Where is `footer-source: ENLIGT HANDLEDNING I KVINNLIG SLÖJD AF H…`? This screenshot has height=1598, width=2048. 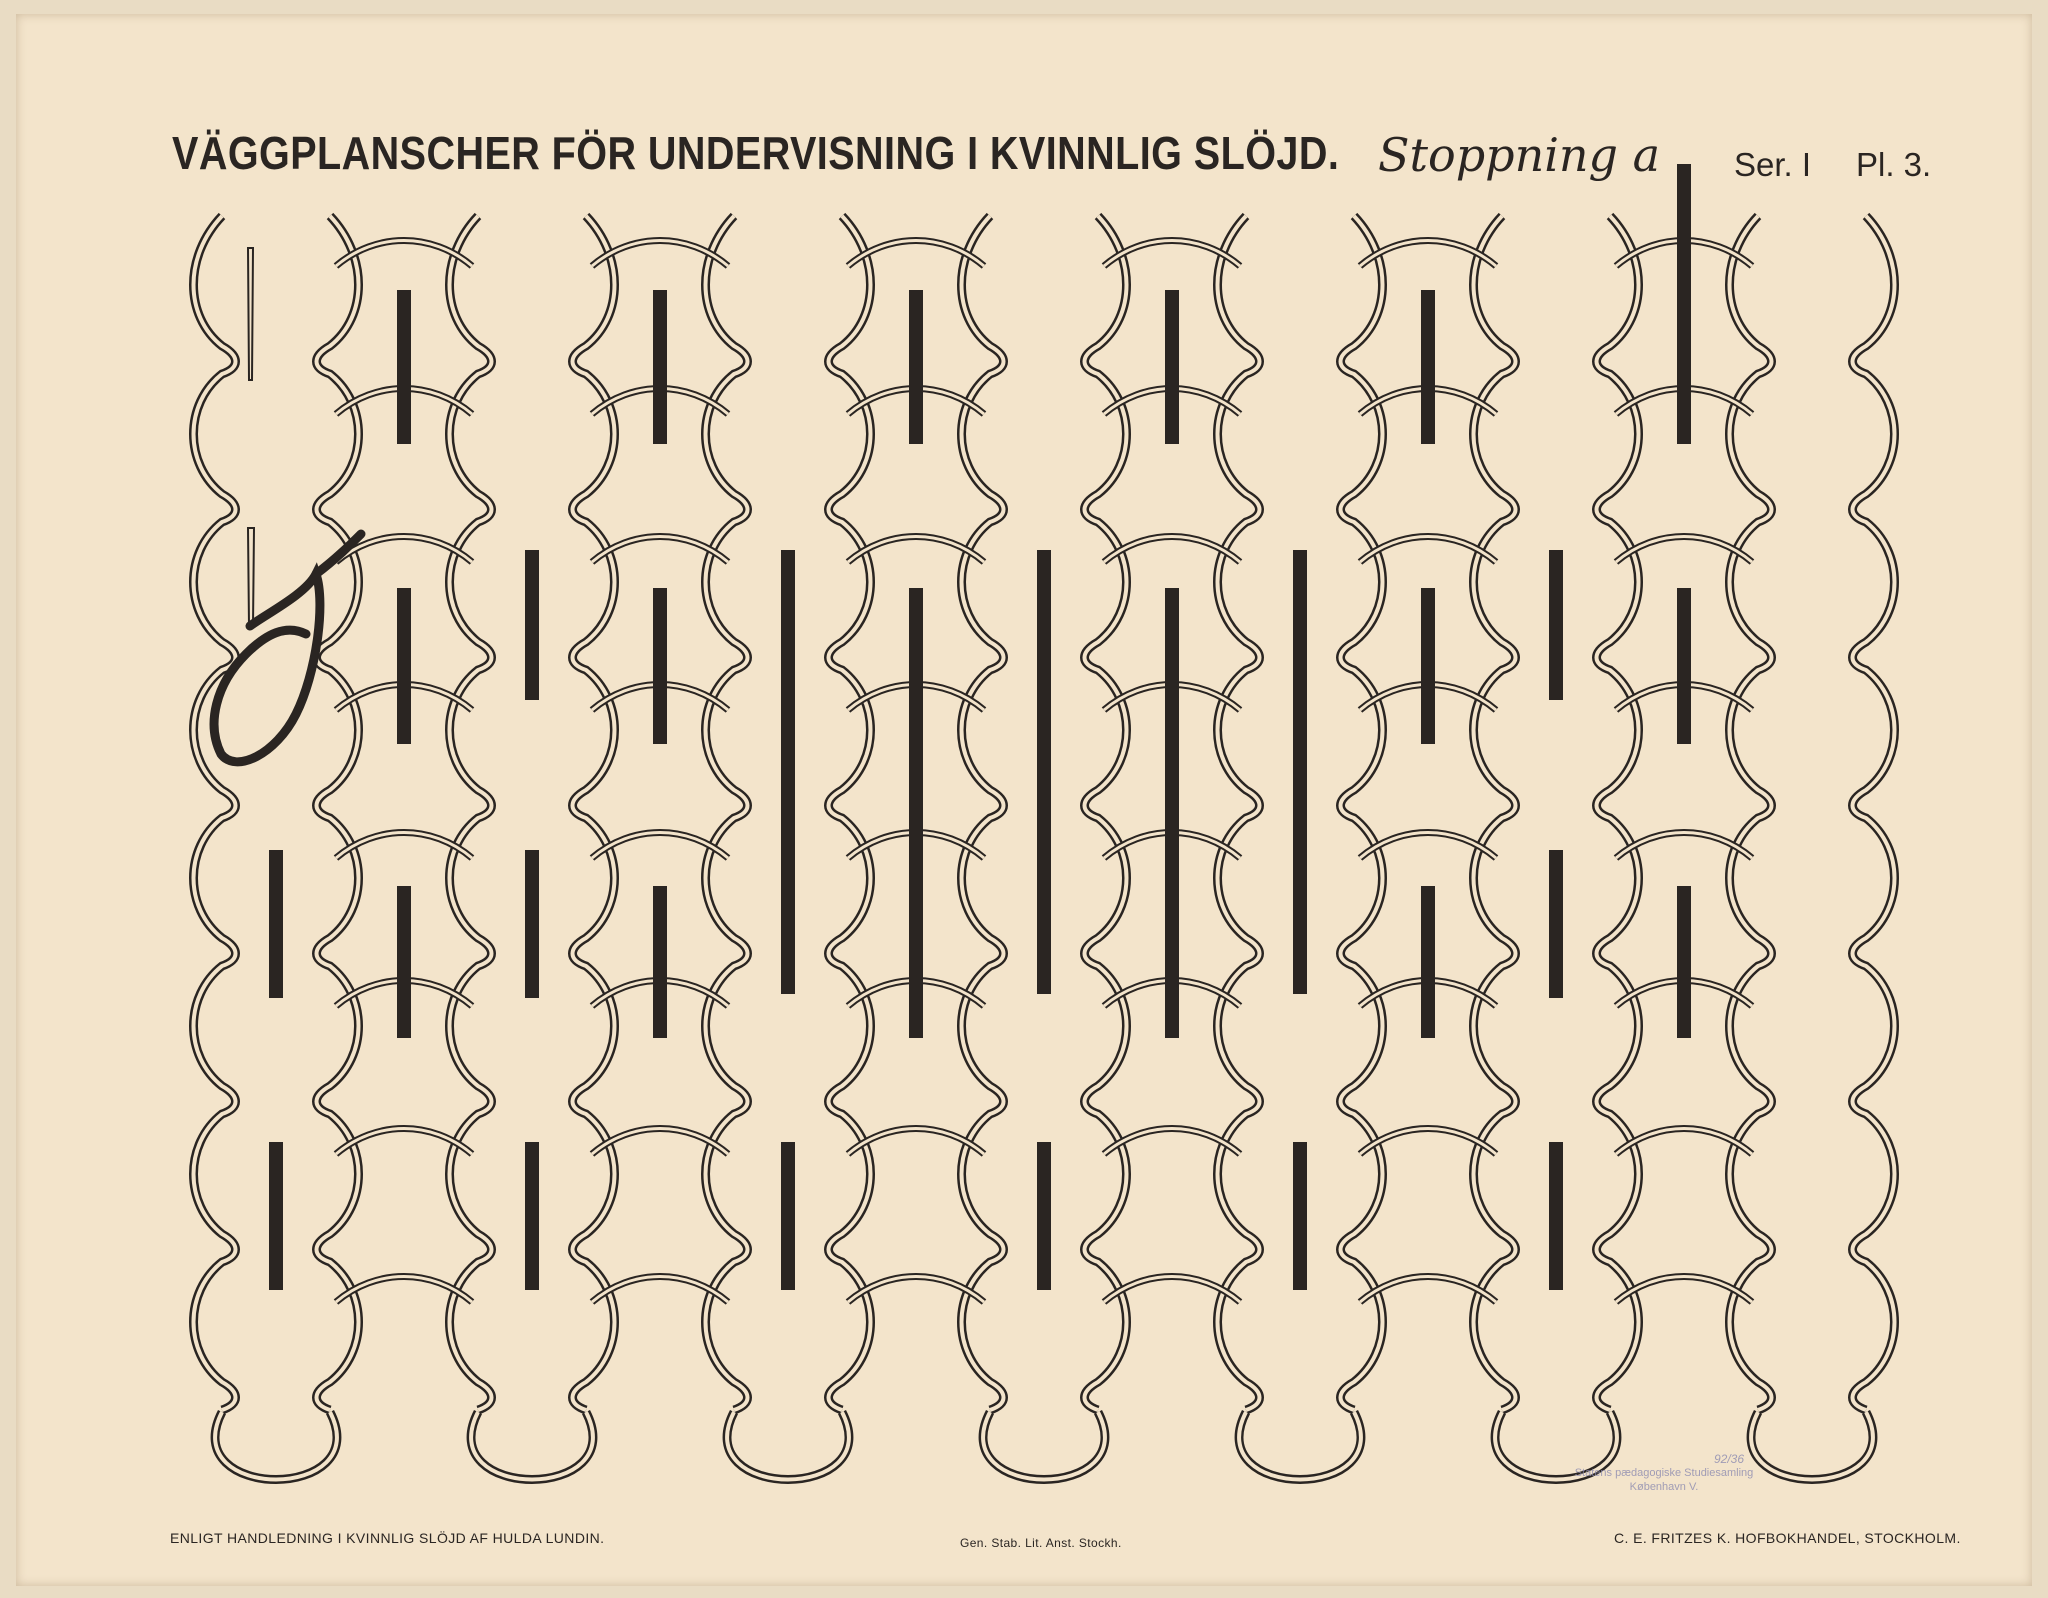 footer-source: ENLIGT HANDLEDNING I KVINNLIG SLÖJD AF H… is located at coordinates (387, 1538).